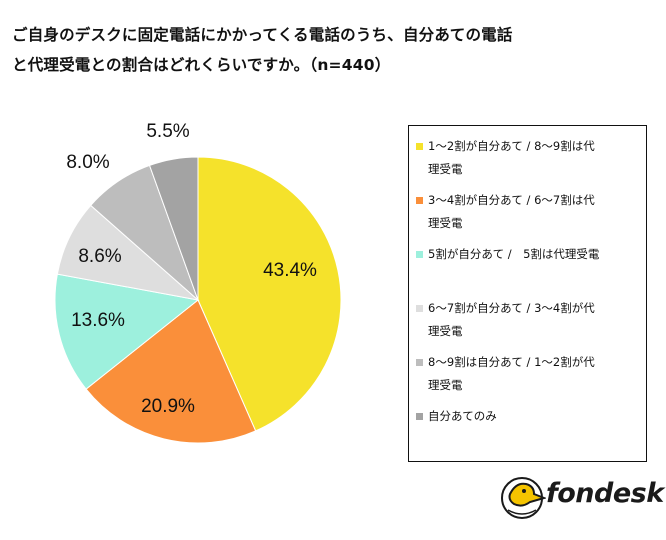 The image size is (666, 540). What do you see at coordinates (511, 146) in the screenshot?
I see `legend-label-line-1: 1～2割が自分あて / 8～9割は代` at bounding box center [511, 146].